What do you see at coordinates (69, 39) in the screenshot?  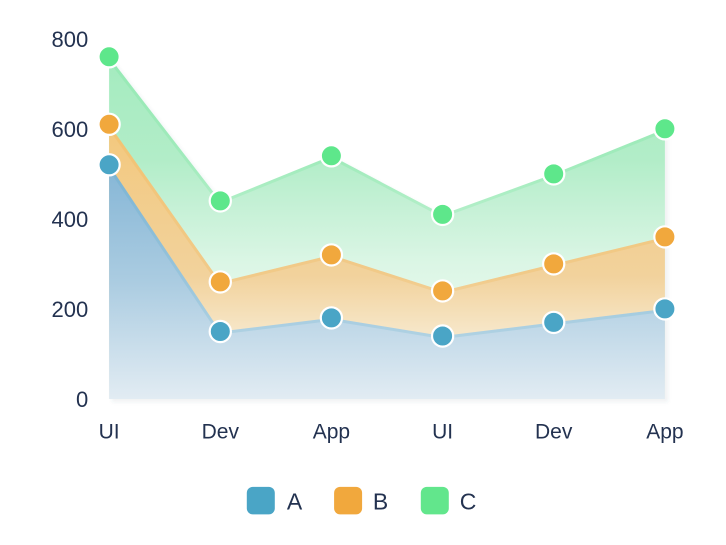 I see `svg-text: 800` at bounding box center [69, 39].